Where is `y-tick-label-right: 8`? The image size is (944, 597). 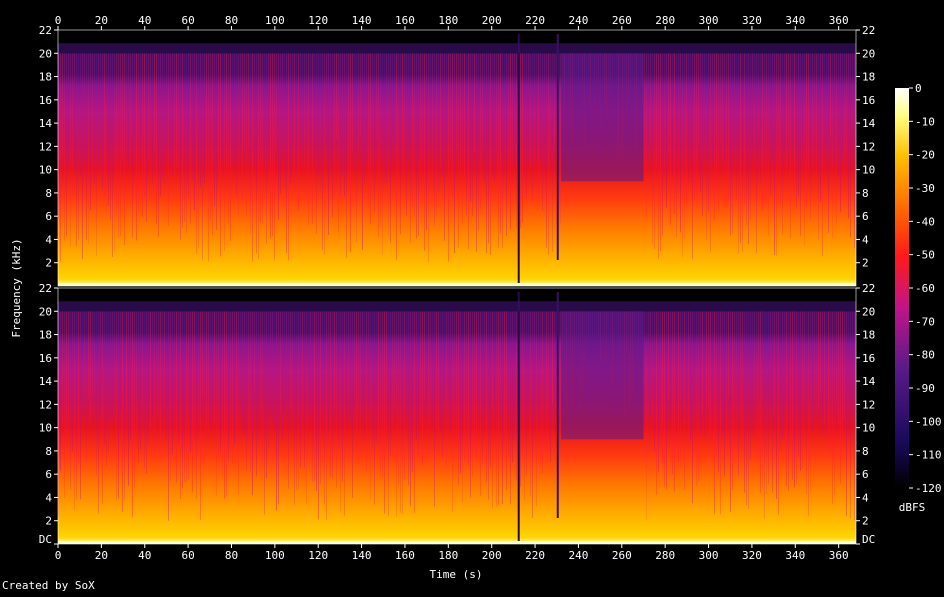 y-tick-label-right: 8 is located at coordinates (865, 193).